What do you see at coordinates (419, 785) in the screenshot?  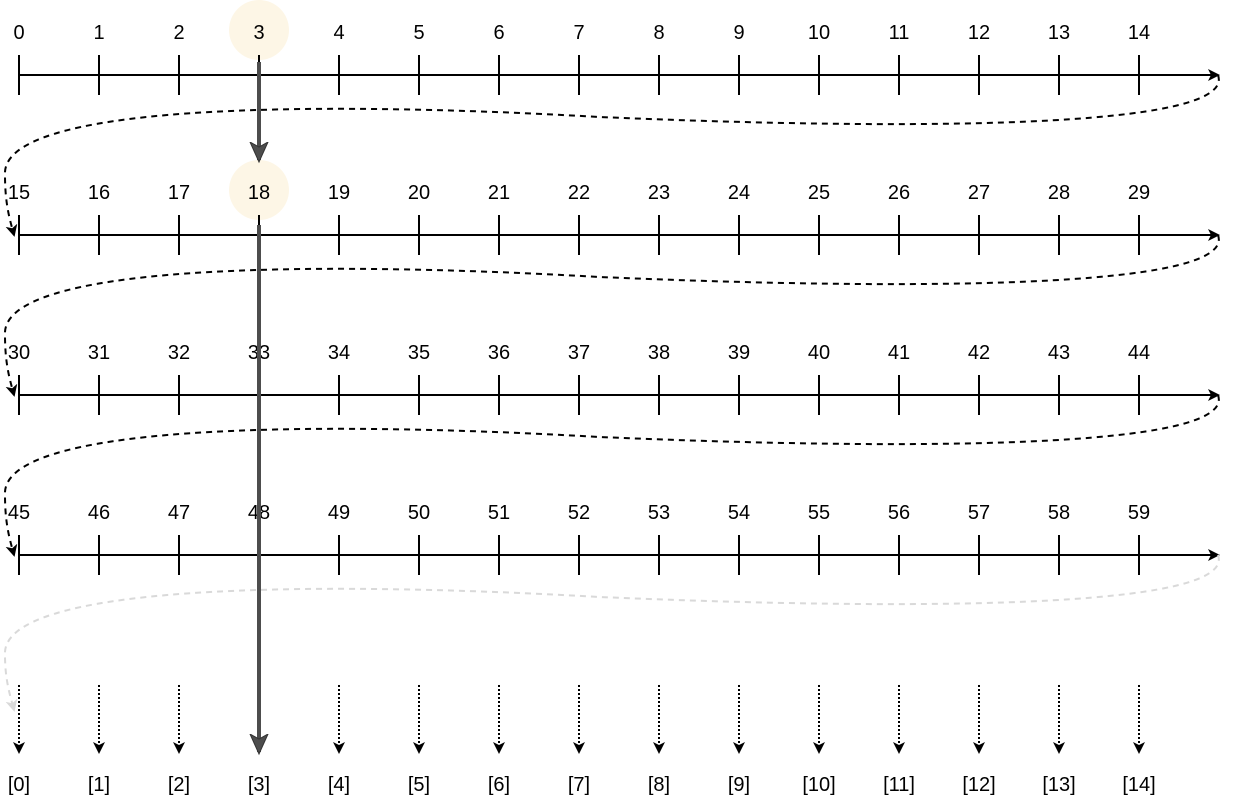 I see `bucket-label: [5]` at bounding box center [419, 785].